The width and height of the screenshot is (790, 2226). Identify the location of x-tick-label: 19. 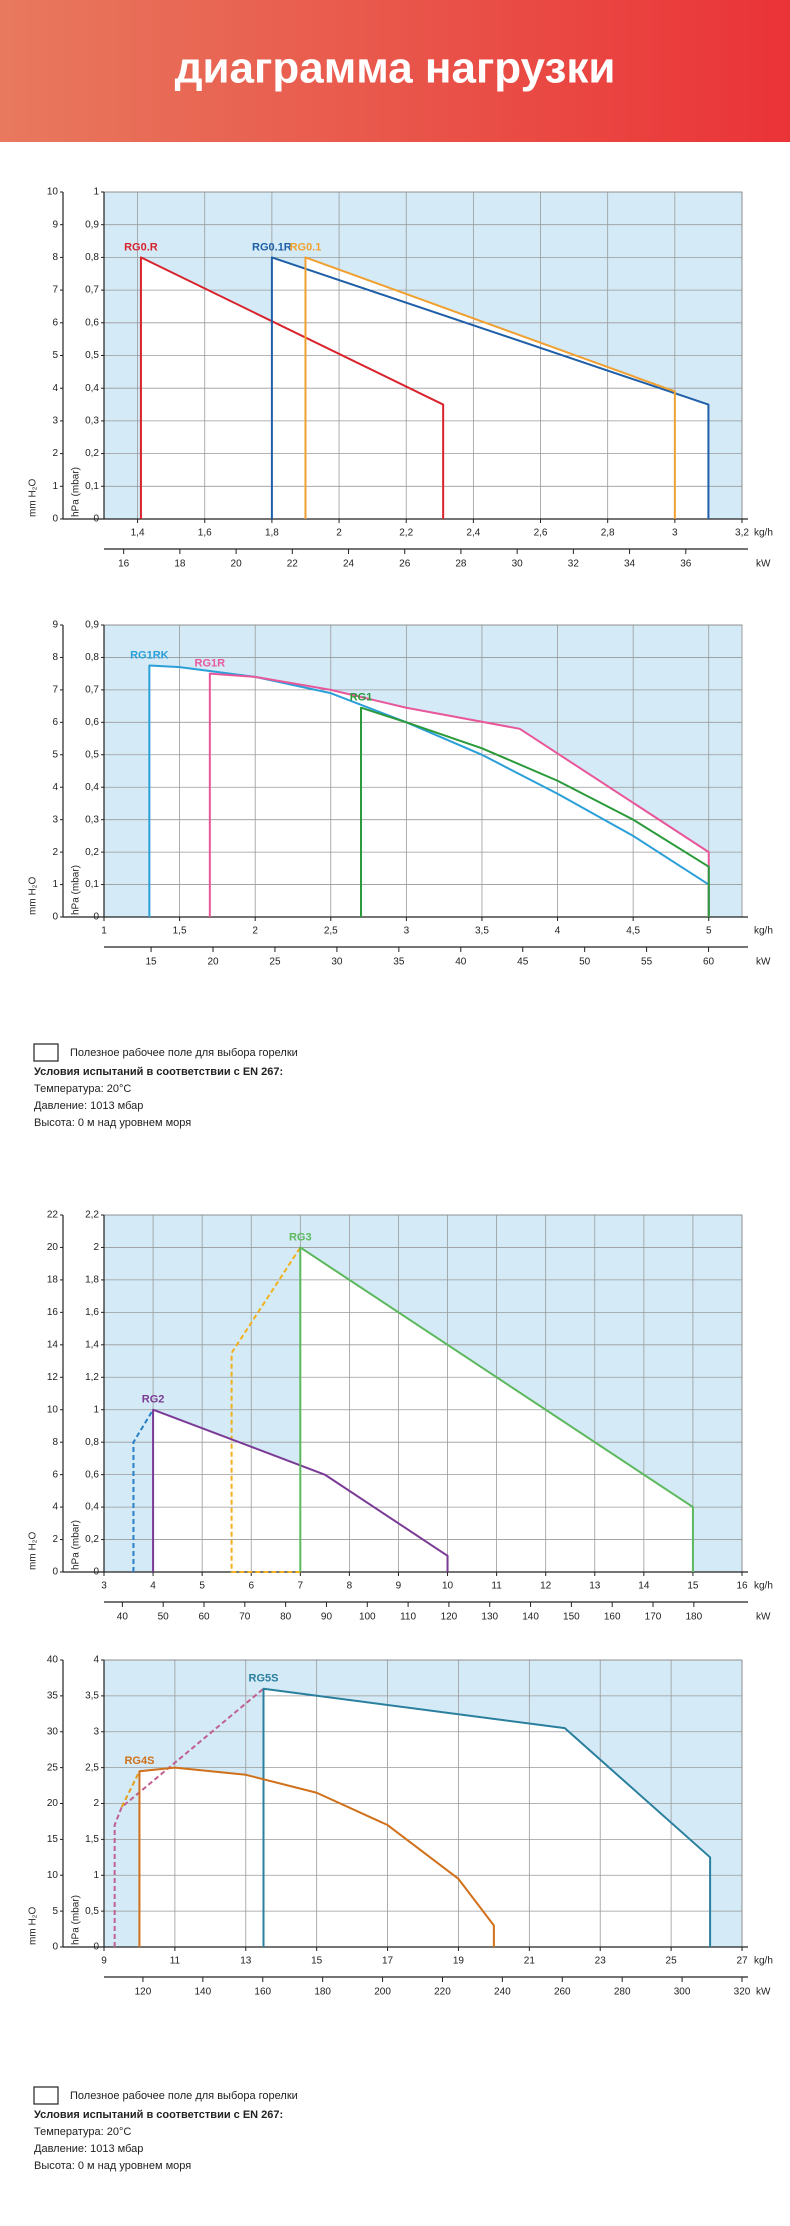
(459, 1961).